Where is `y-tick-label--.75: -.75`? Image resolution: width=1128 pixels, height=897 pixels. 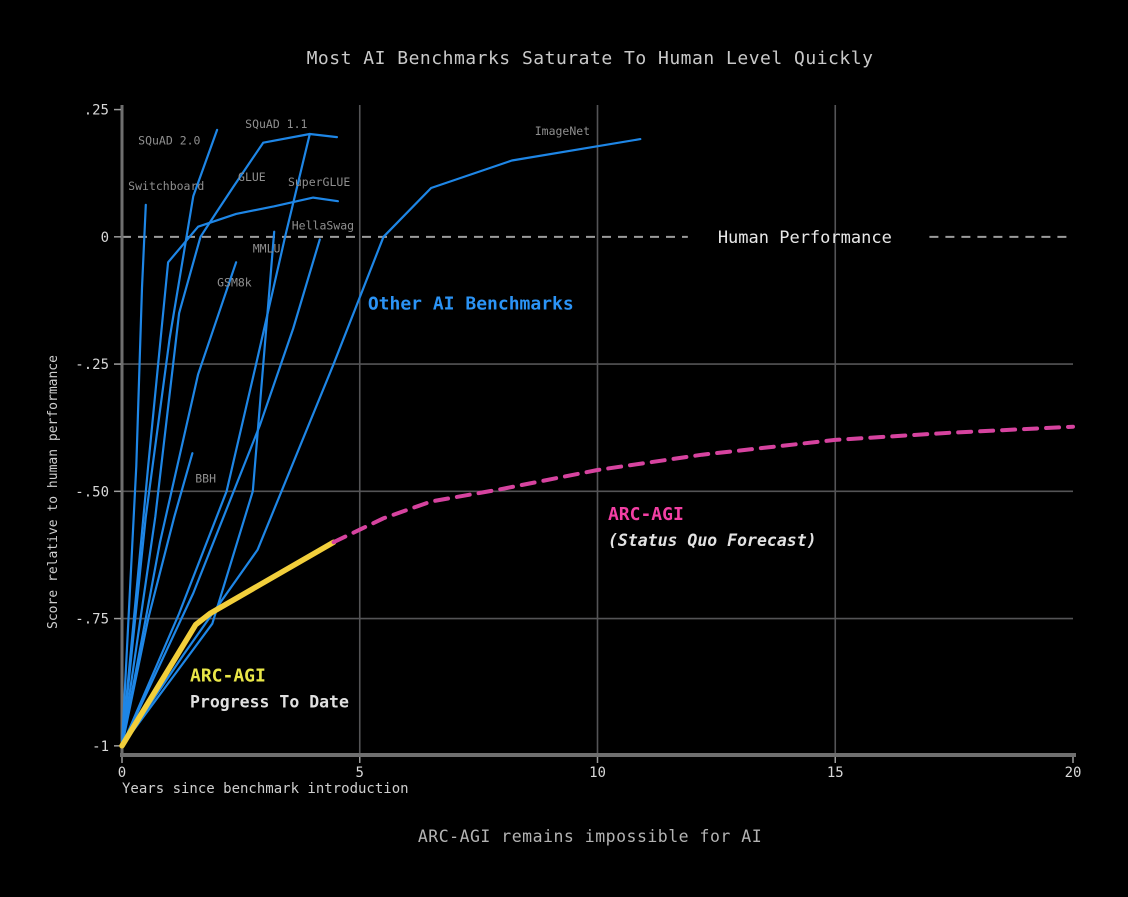 y-tick-label--.75: -.75 is located at coordinates (92, 620).